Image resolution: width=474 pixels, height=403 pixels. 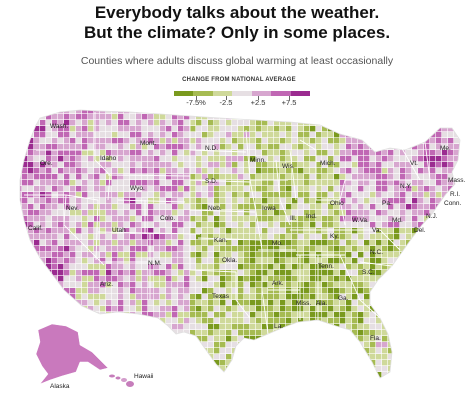 What do you see at coordinates (72, 354) in the screenshot?
I see `alaska-inset` at bounding box center [72, 354].